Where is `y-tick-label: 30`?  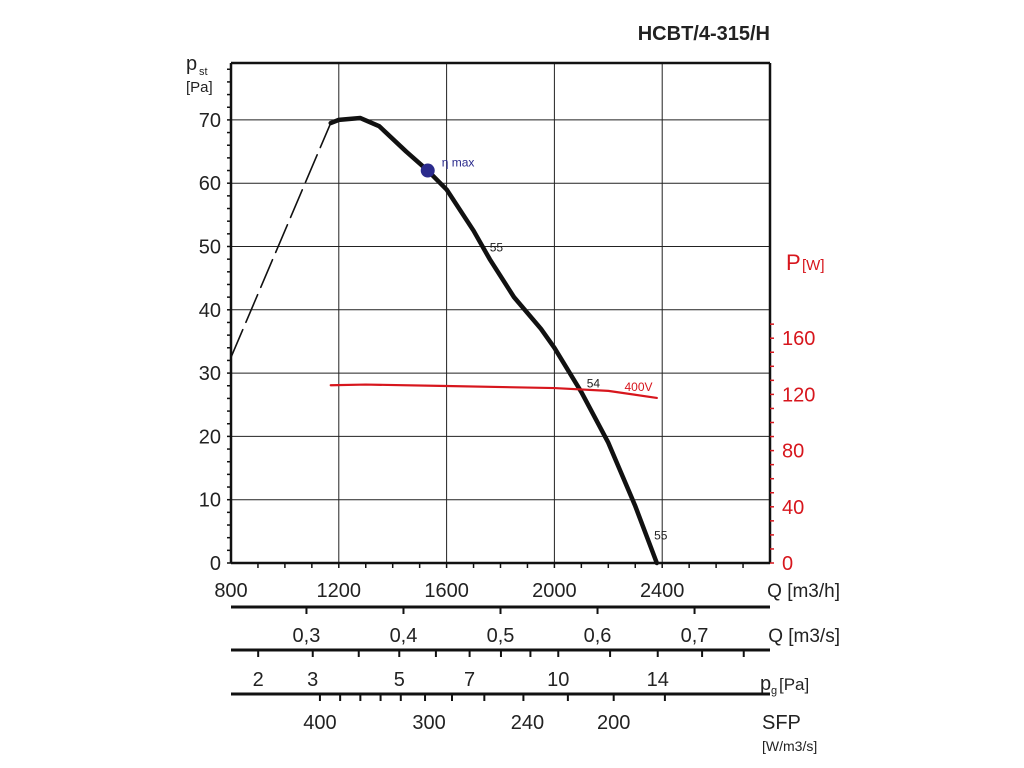 y-tick-label: 30 is located at coordinates (210, 374).